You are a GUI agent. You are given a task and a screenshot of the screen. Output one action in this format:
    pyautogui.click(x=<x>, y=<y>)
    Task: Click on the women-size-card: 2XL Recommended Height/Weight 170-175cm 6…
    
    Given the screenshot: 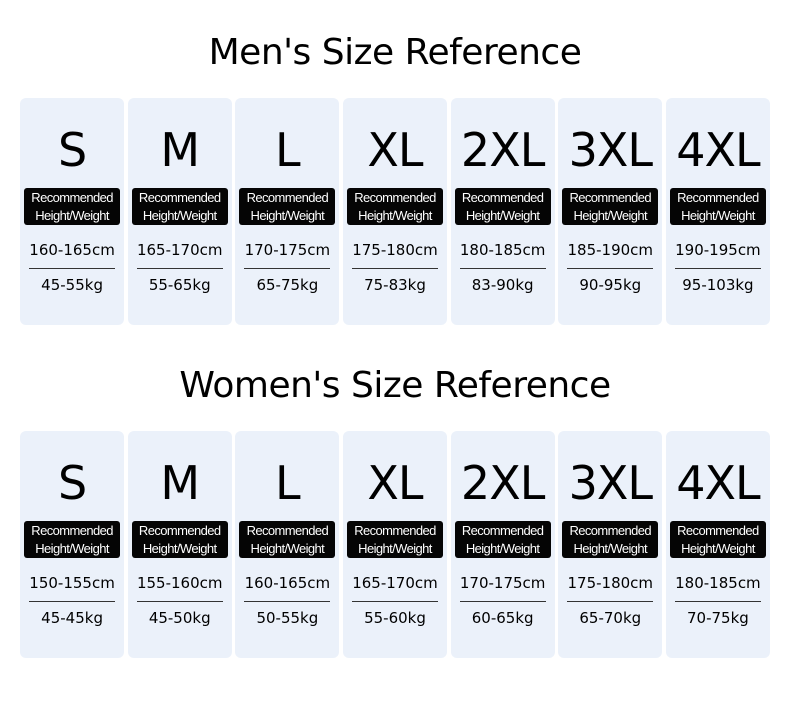 What is the action you would take?
    pyautogui.click(x=502, y=544)
    